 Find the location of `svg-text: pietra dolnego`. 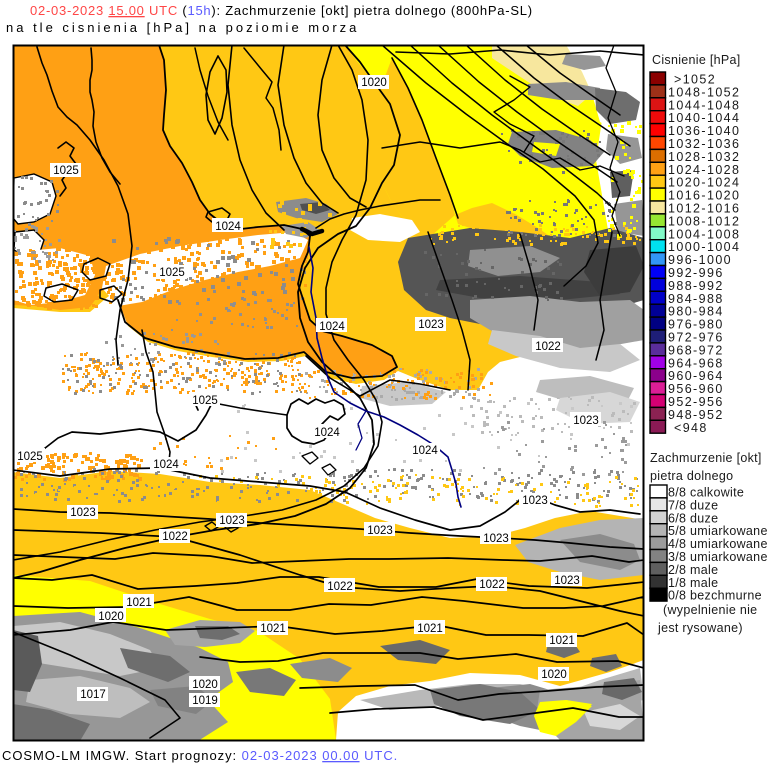

svg-text: pietra dolnego is located at coordinates (691, 476).